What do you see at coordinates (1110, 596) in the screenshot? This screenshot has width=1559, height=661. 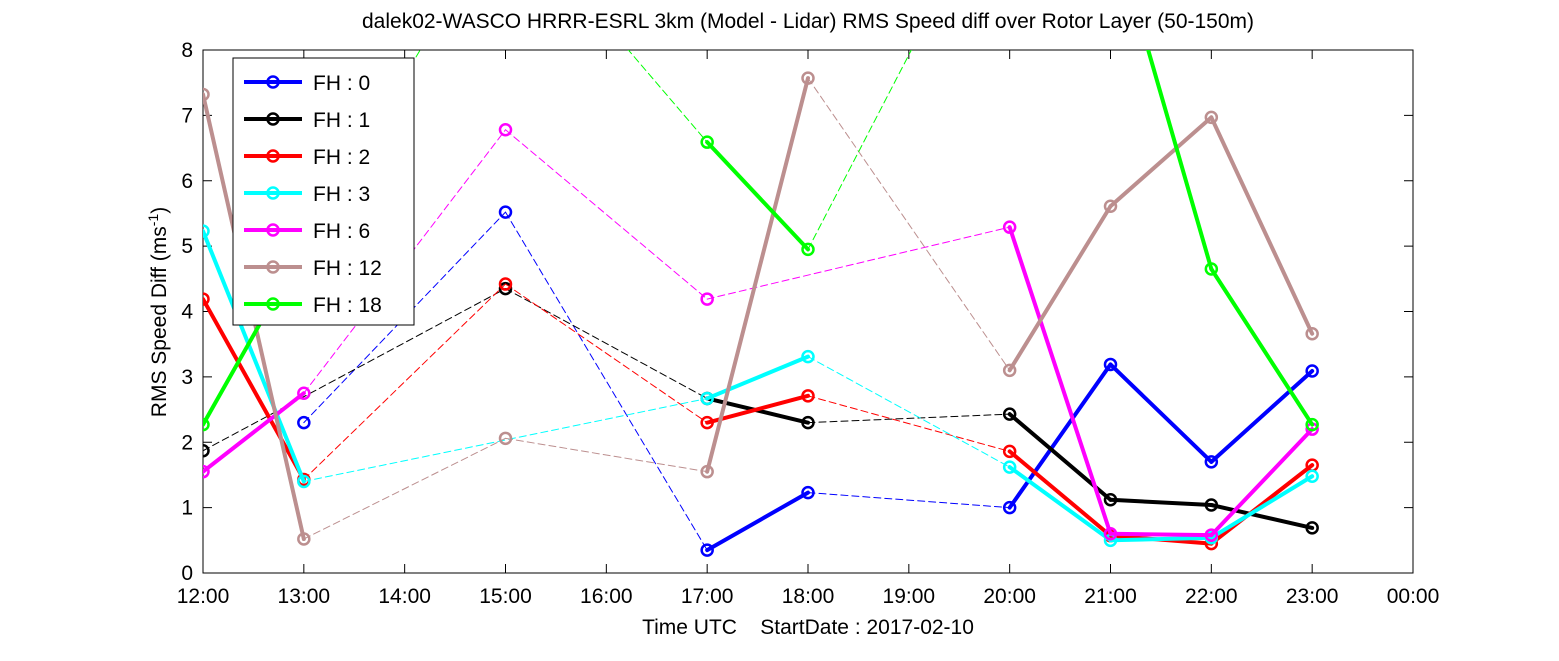 I see `x-tick-label: 21:00` at bounding box center [1110, 596].